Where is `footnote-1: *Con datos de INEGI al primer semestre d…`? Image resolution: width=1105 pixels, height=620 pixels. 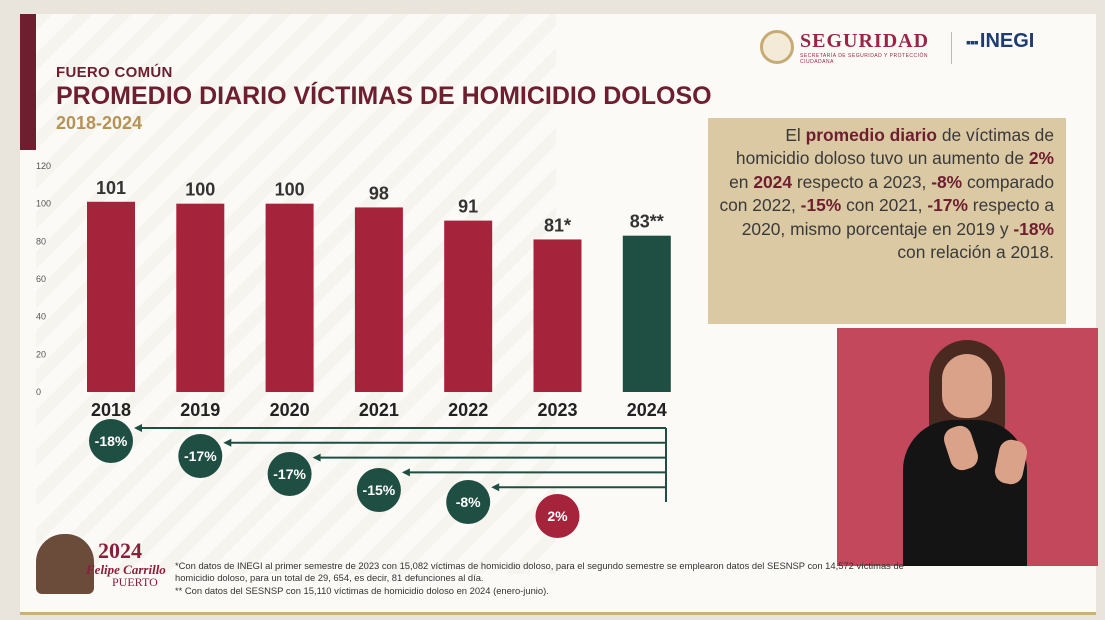
footnote-1: *Con datos de INEGI al primer semestre d… is located at coordinates (539, 565).